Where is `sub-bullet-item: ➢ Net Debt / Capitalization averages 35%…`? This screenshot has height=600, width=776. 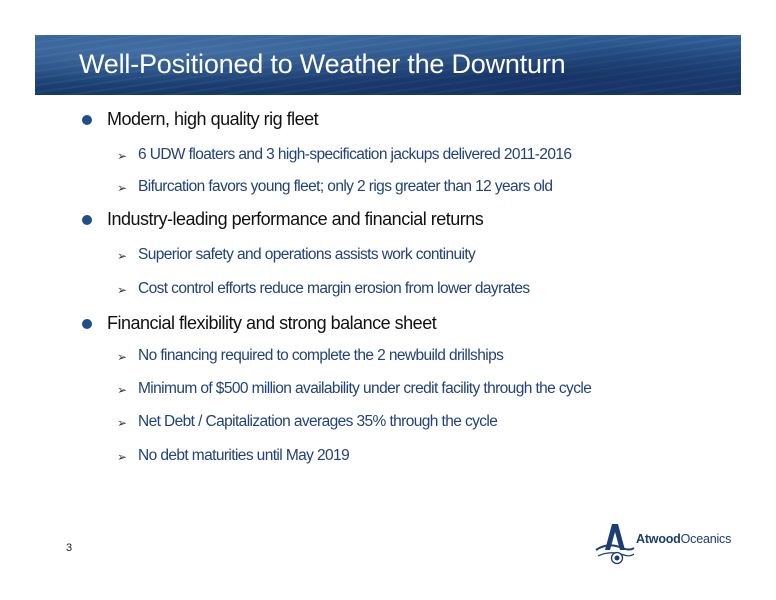 sub-bullet-item: ➢ Net Debt / Capitalization averages 35%… is located at coordinates (307, 422).